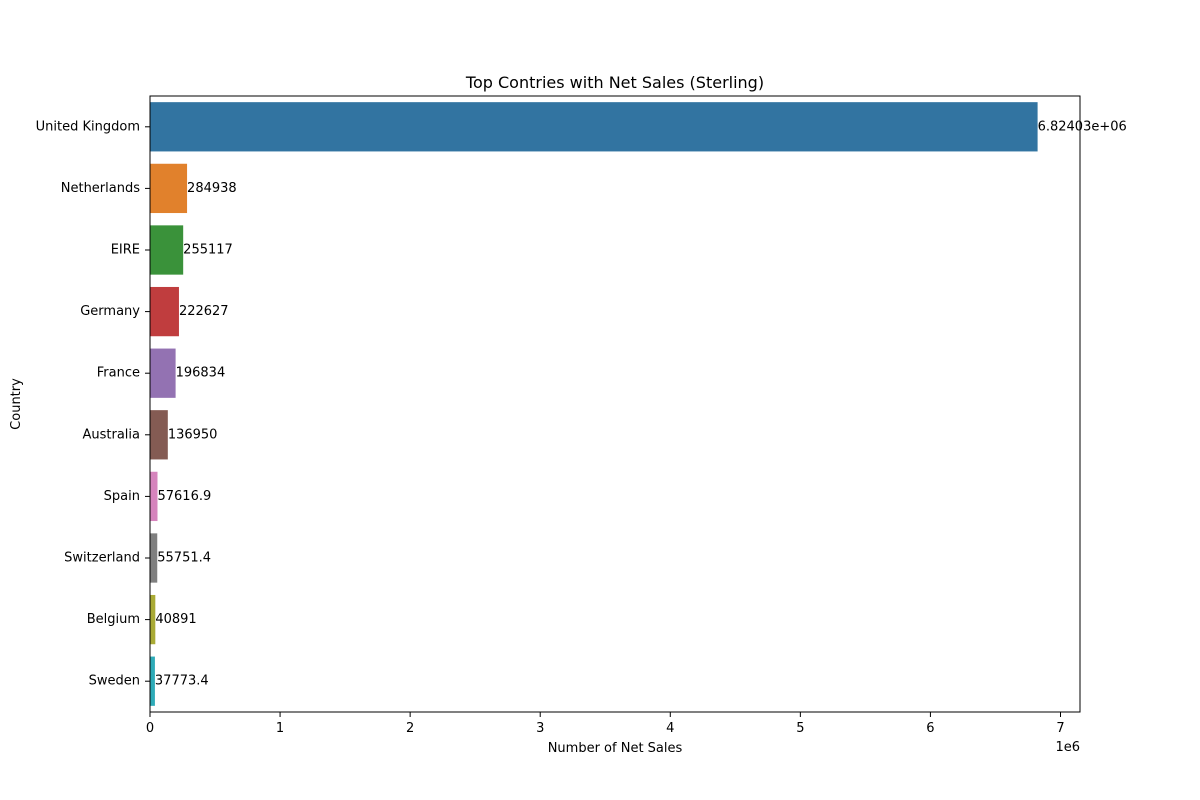  I want to click on y-tick-label: United Kingdom, so click(88, 126).